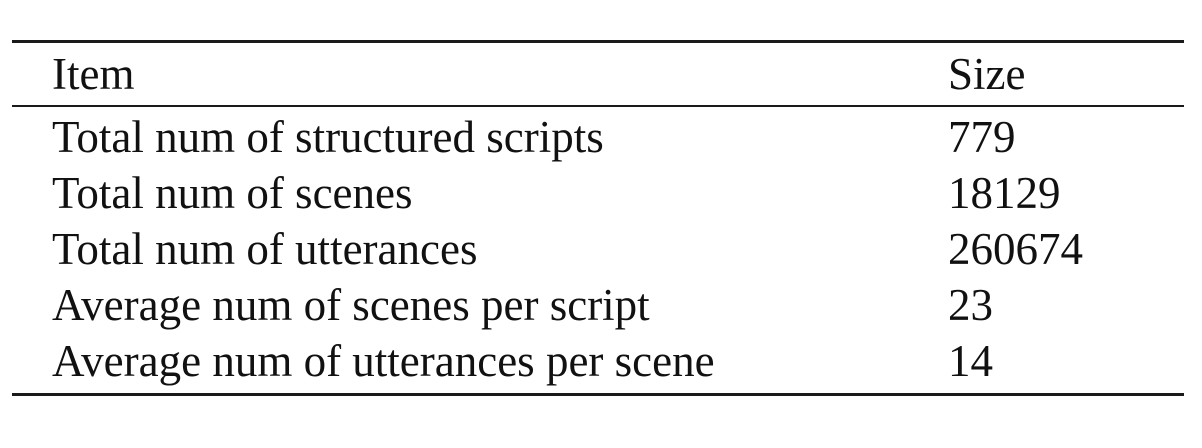 The height and width of the screenshot is (448, 1202). What do you see at coordinates (351, 305) in the screenshot?
I see `row-item: Average num of scenes per script` at bounding box center [351, 305].